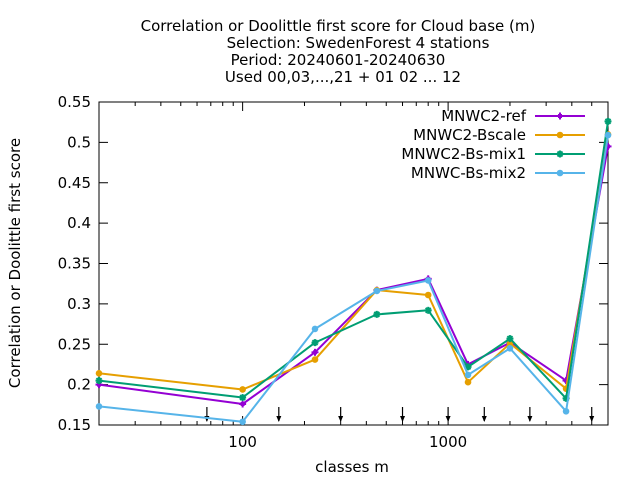 The image size is (640, 480). Describe the element at coordinates (15, 263) in the screenshot. I see `y-axis-label: Correlation or Doolittle first score` at that location.